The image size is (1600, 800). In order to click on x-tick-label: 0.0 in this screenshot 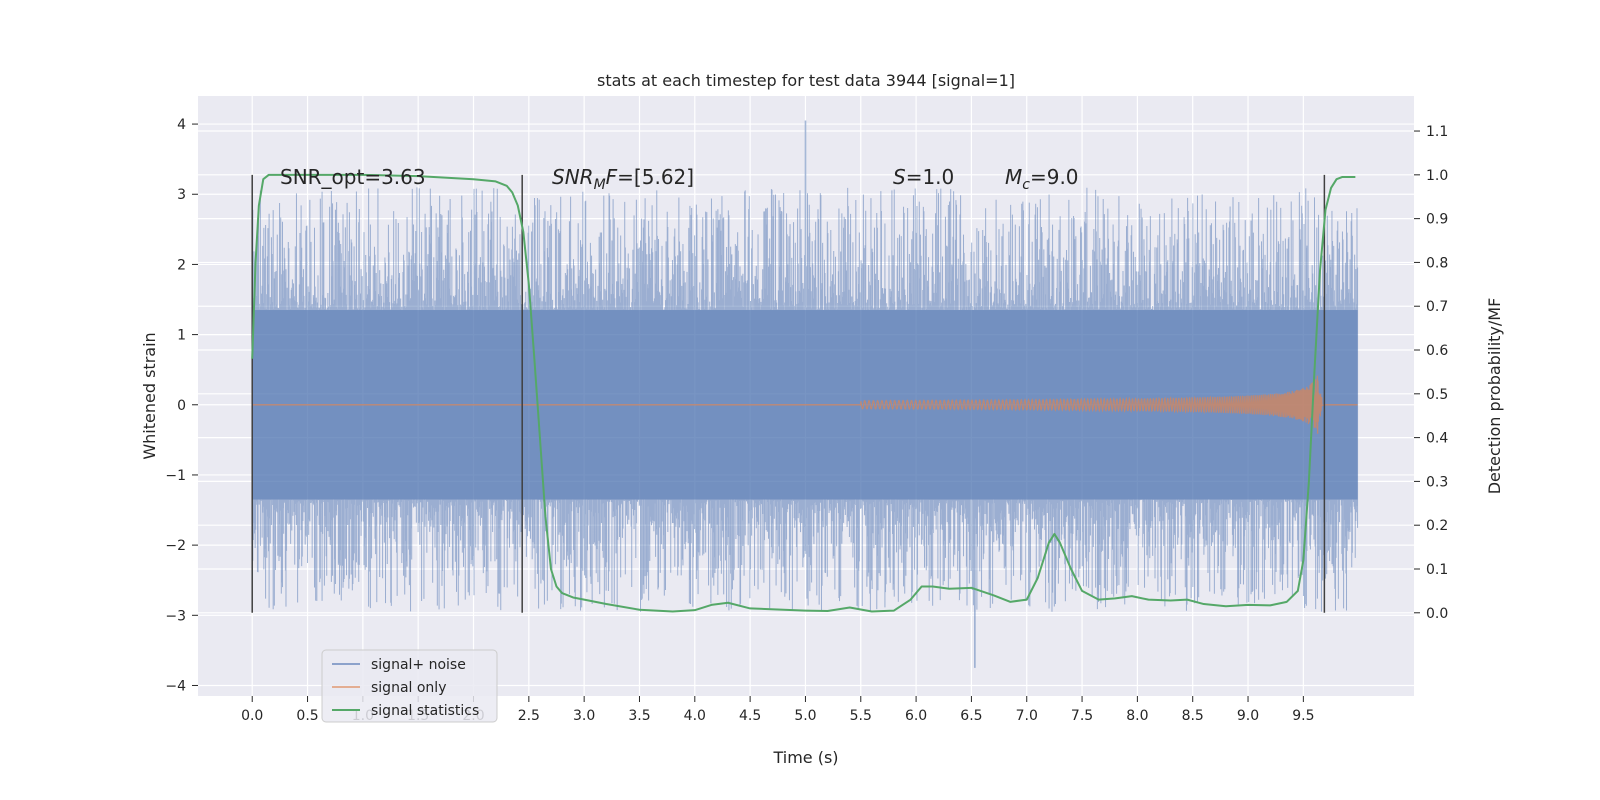, I will do `click(252, 716)`.